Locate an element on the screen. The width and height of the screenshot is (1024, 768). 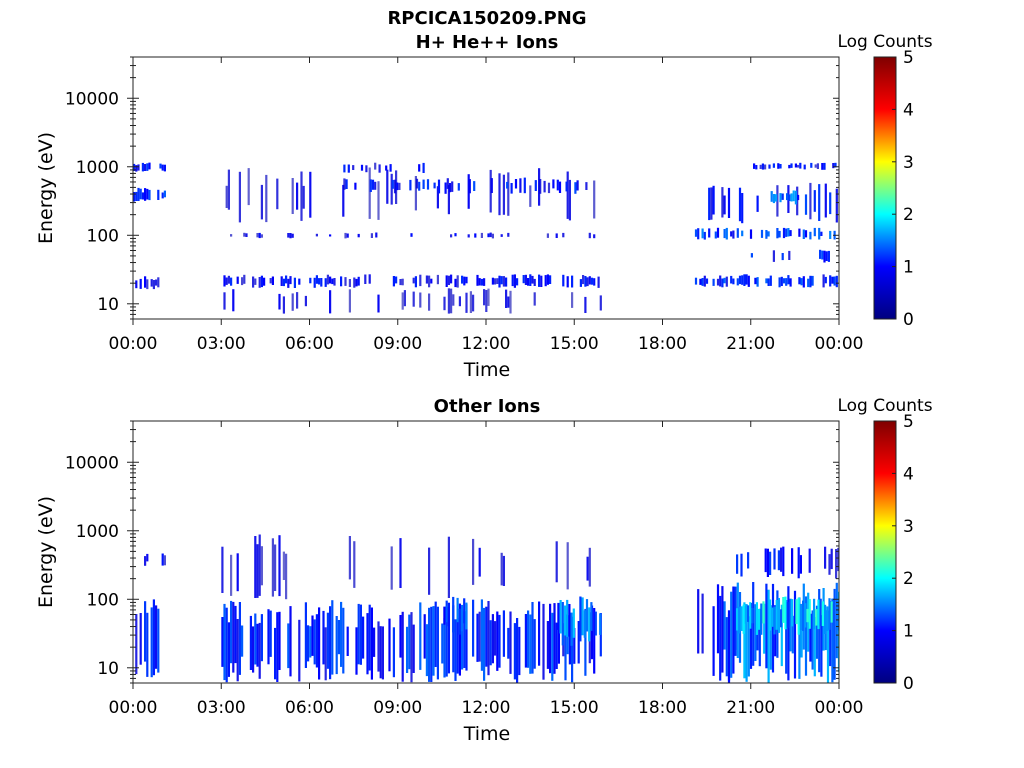
y-tick-label: 10000 is located at coordinates (92, 99).